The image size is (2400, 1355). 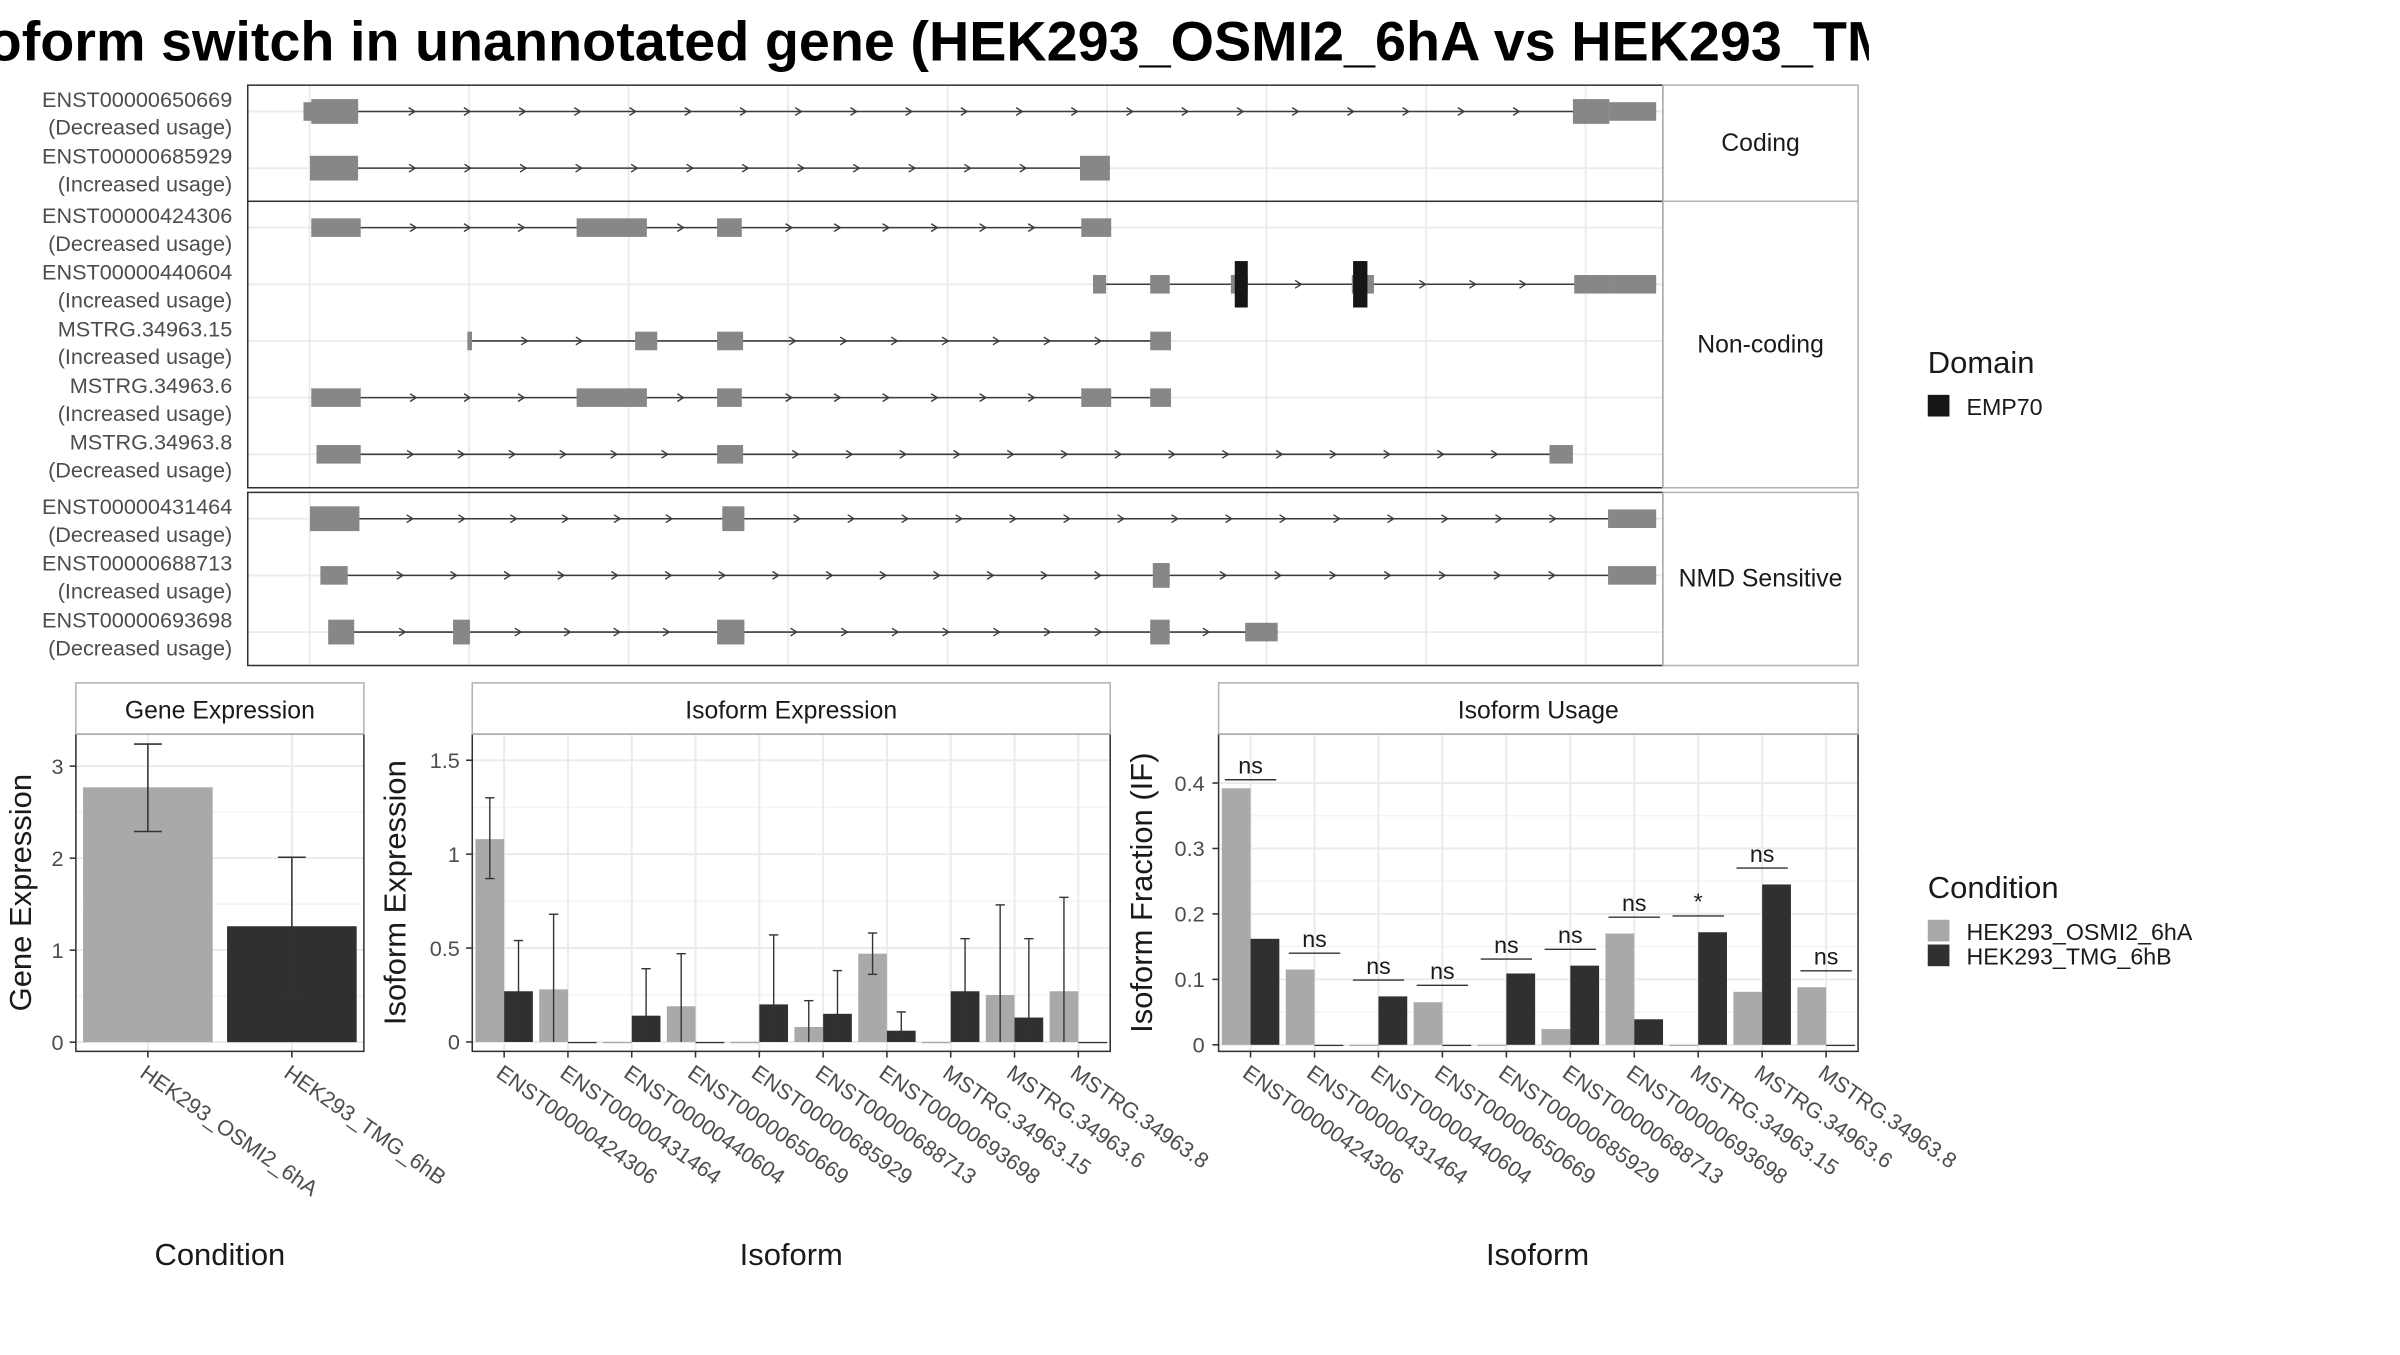 I want to click on condition-legend-title: Condition, so click(x=1993, y=887).